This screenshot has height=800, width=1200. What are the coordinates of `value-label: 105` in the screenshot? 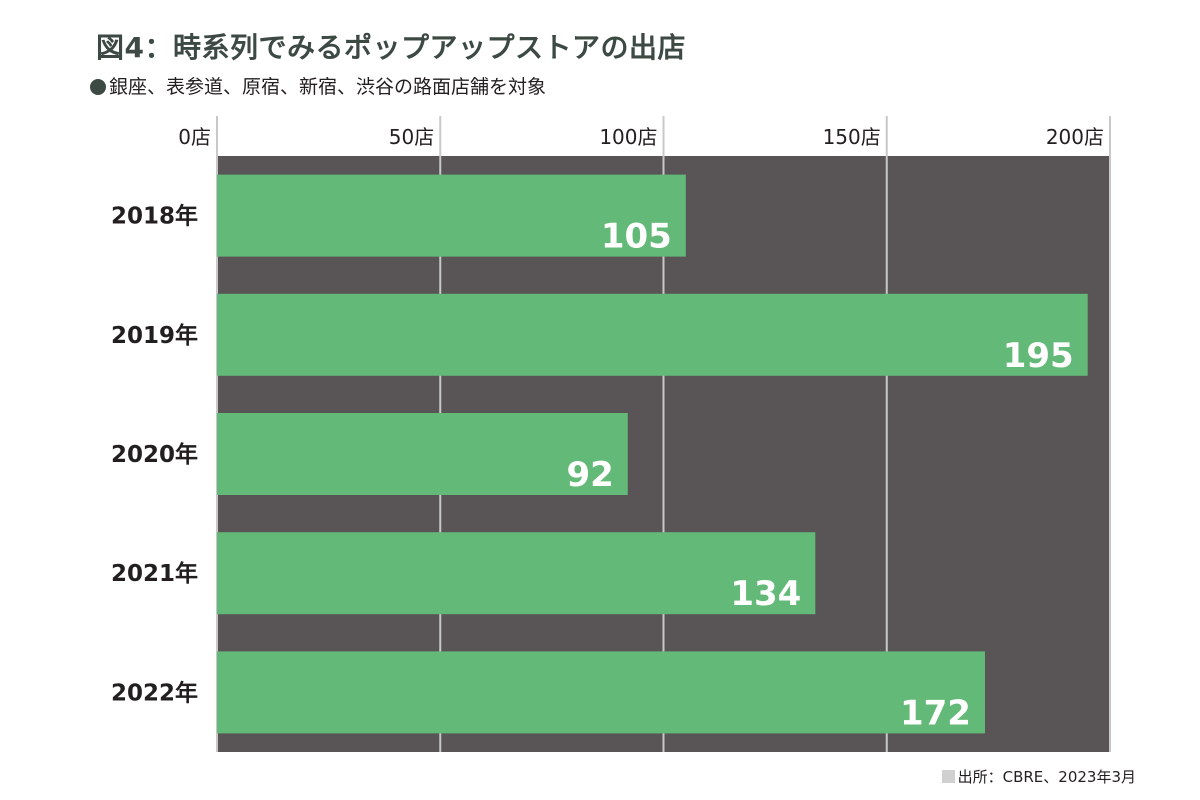 It's located at (636, 237).